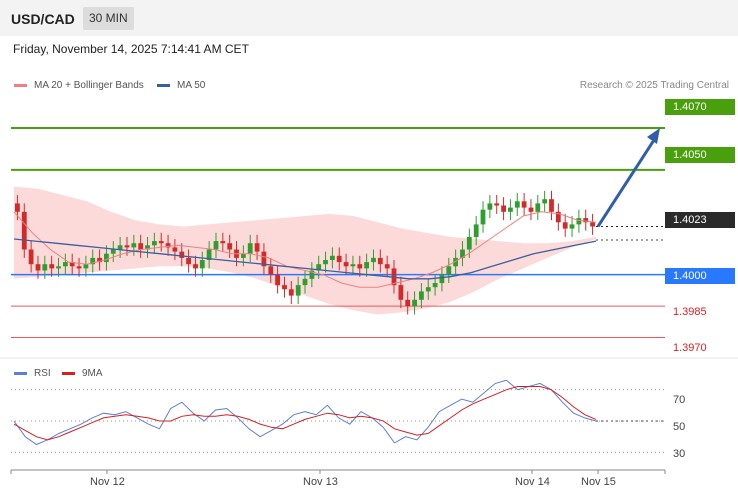 The height and width of the screenshot is (500, 738). I want to click on ma50-line, so click(305, 259).